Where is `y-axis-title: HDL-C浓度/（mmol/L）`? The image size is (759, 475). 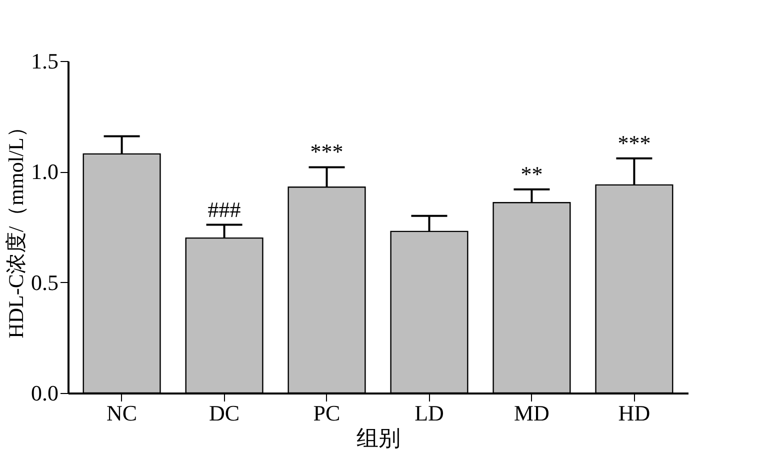
y-axis-title: HDL-C浓度/（mmol/L） is located at coordinates (16, 227).